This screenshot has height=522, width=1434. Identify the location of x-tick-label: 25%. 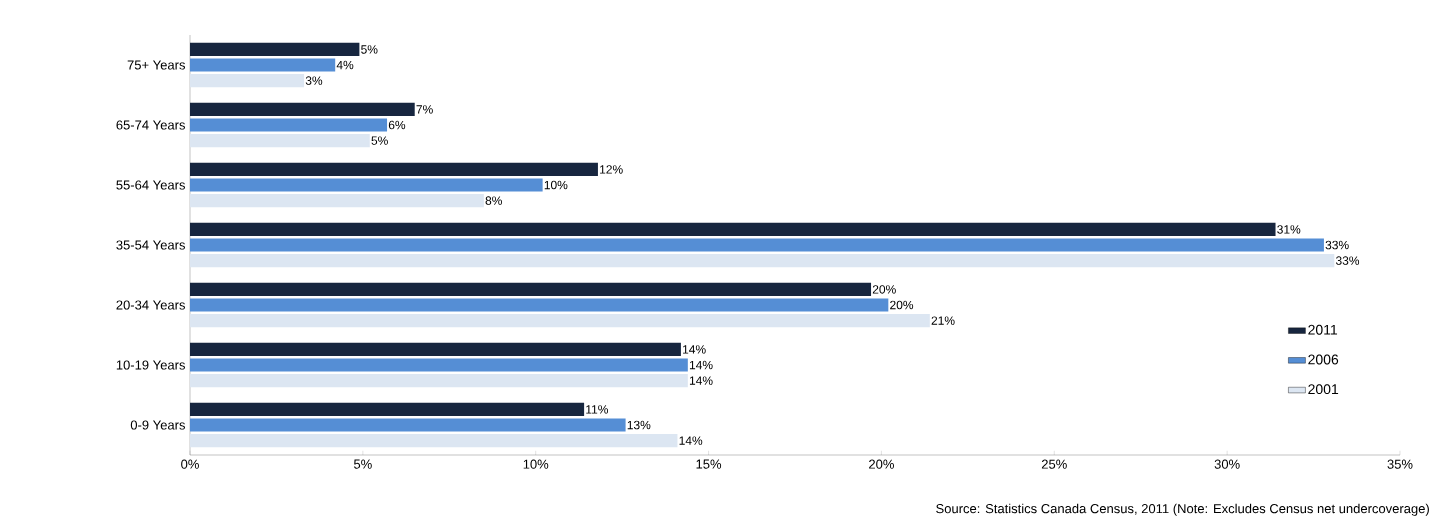
(1054, 464).